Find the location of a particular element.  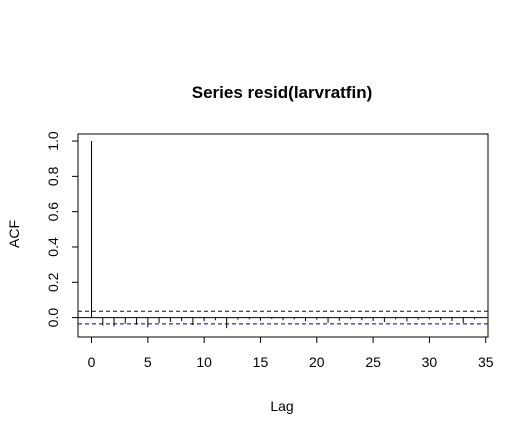

y-tick-label: 0.6 is located at coordinates (53, 212).